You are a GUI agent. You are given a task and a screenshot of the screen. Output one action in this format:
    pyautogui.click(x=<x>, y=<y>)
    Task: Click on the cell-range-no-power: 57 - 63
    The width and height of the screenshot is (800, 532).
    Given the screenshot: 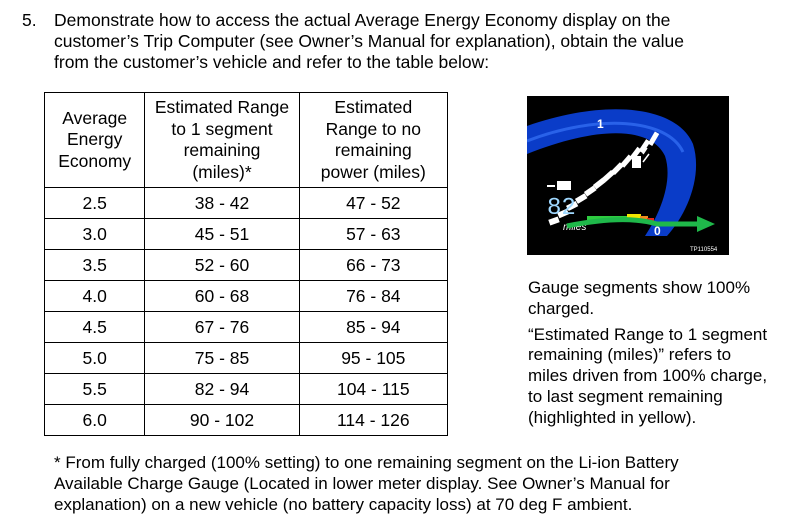 What is the action you would take?
    pyautogui.click(x=373, y=234)
    